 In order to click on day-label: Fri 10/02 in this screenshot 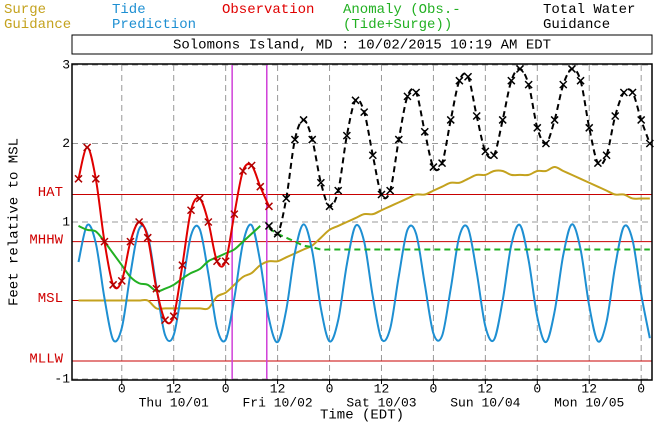, I will do `click(277, 402)`.